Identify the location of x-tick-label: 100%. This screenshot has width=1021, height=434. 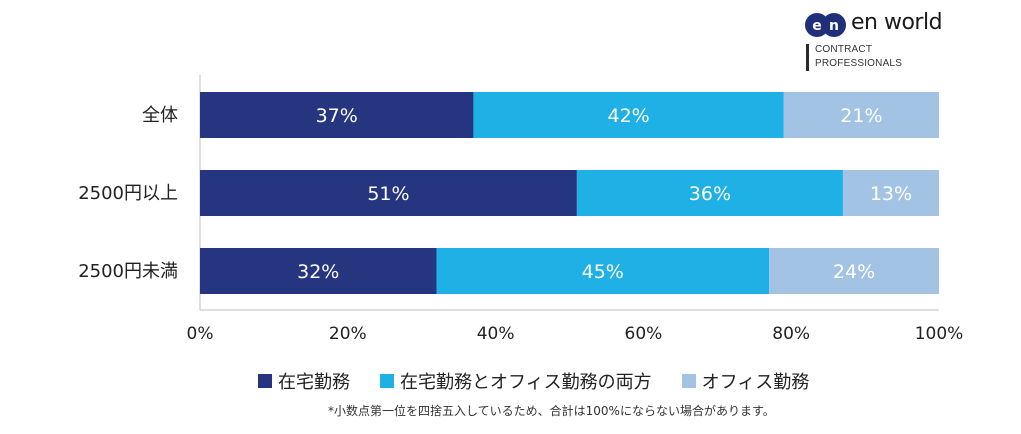
(939, 334).